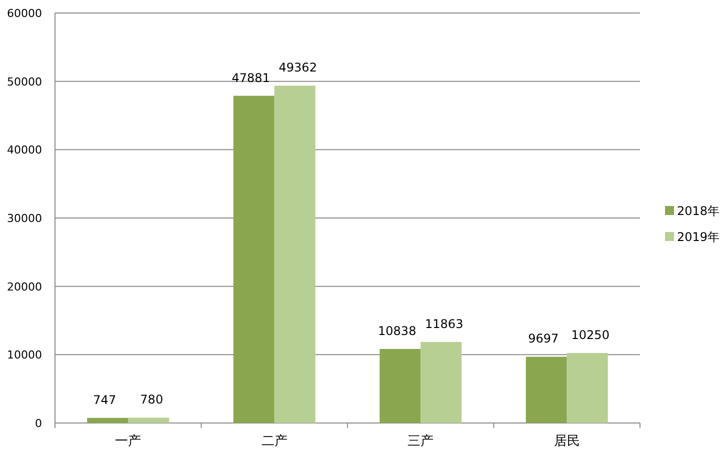 The width and height of the screenshot is (727, 461). What do you see at coordinates (397, 331) in the screenshot?
I see `data-label: 10838` at bounding box center [397, 331].